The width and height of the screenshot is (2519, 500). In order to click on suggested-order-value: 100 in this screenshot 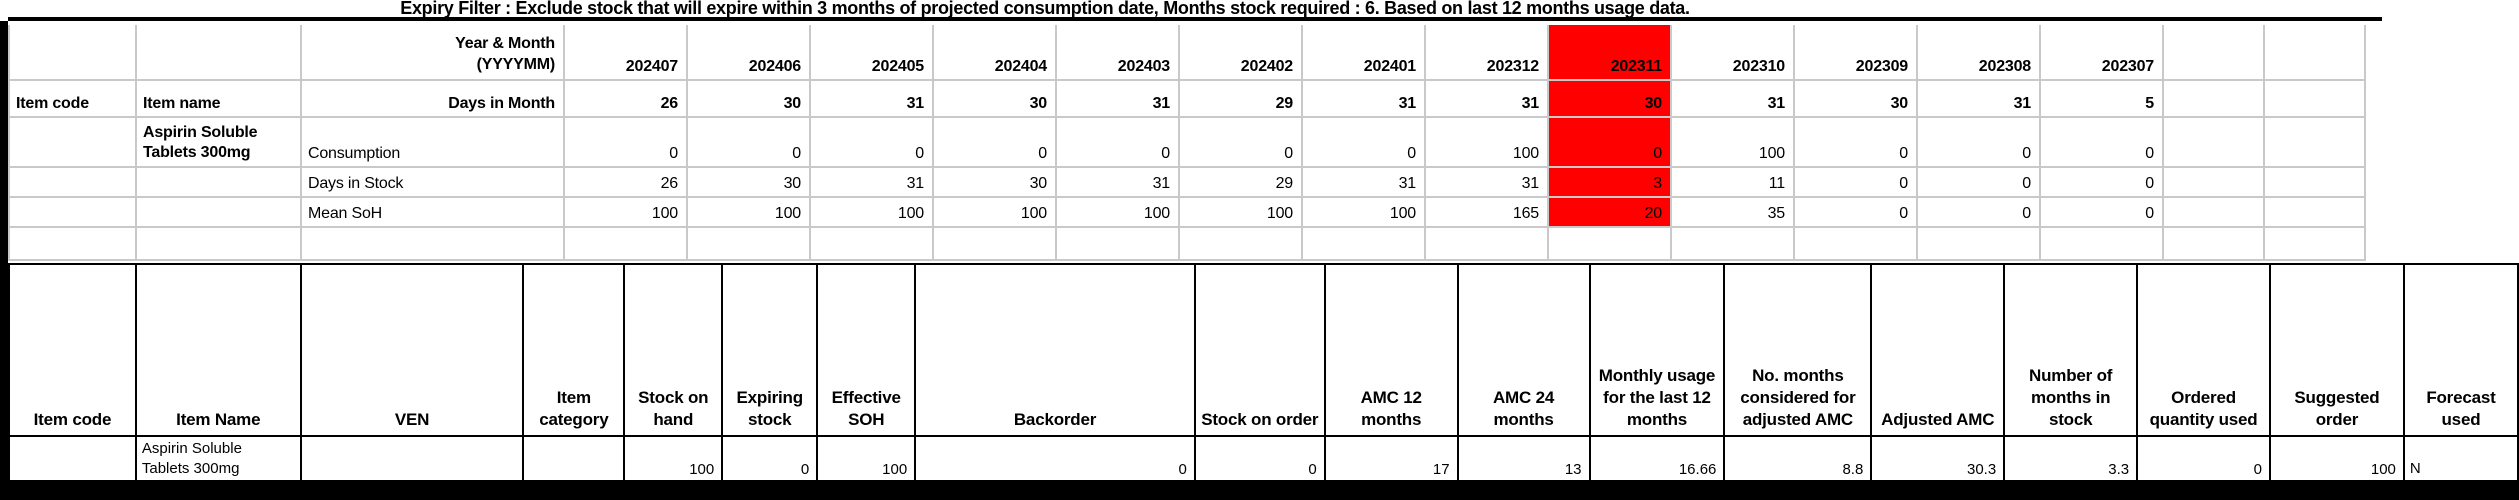, I will do `click(2336, 459)`.